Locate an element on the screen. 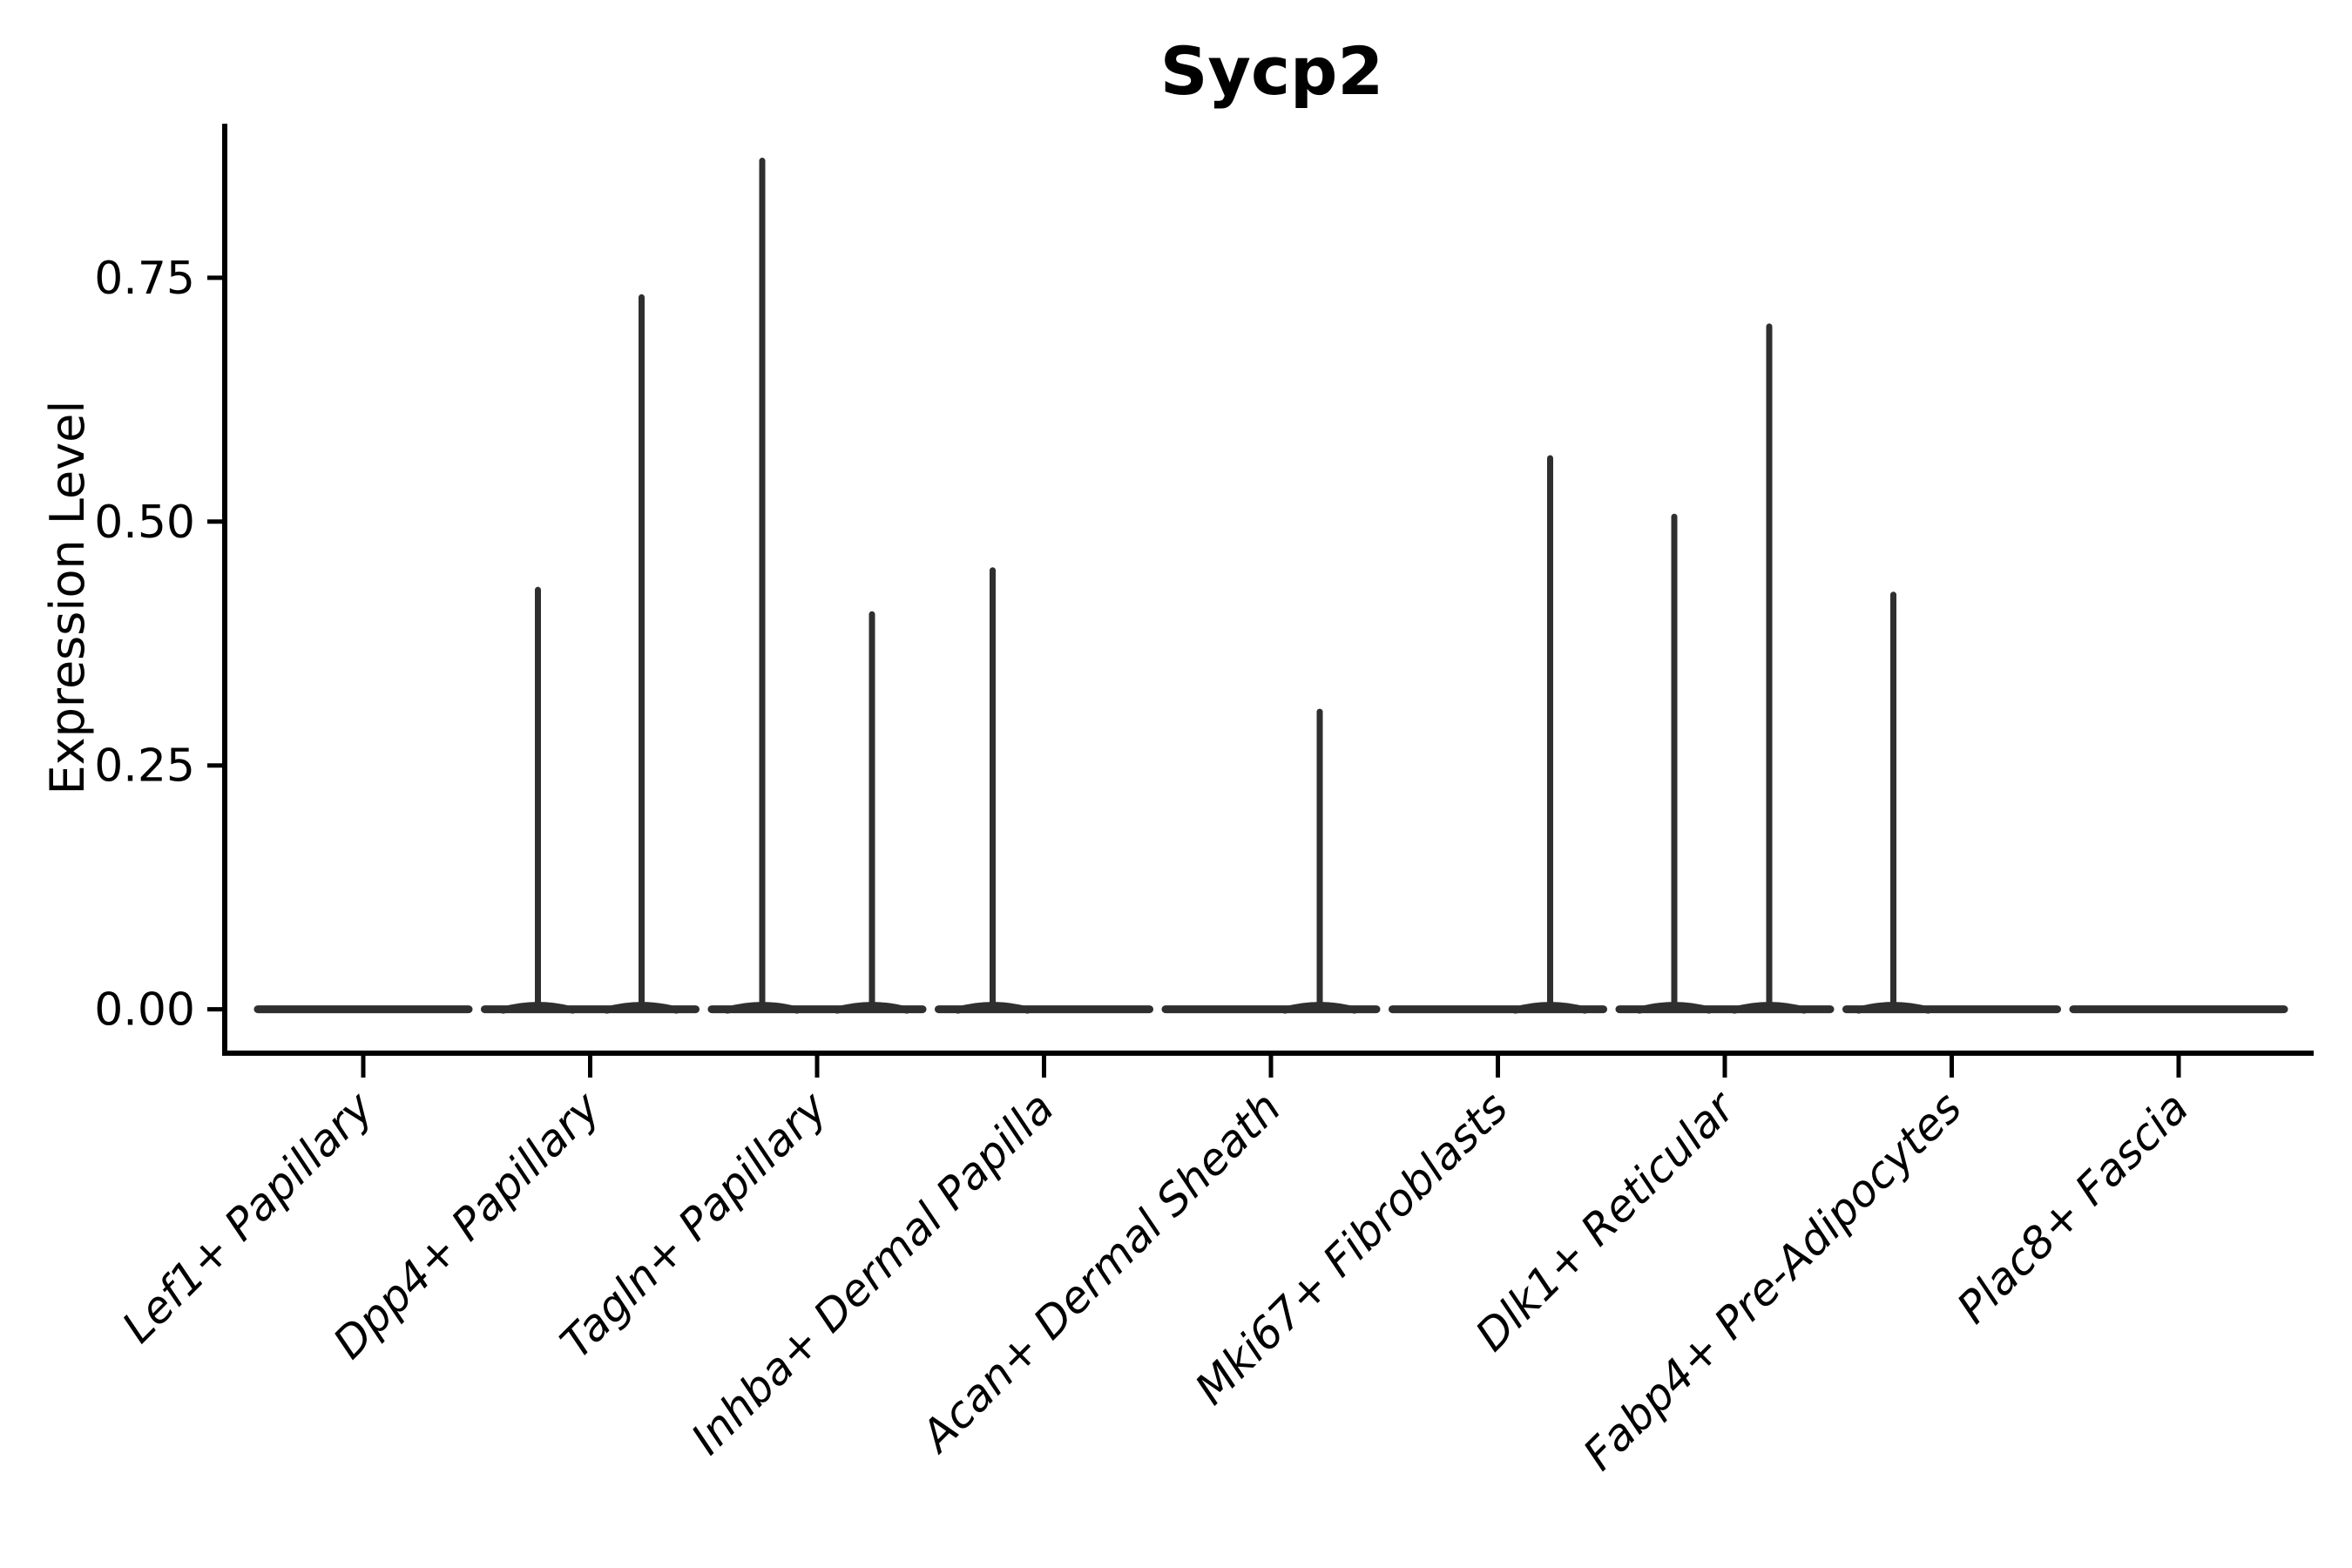 This screenshot has height=1568, width=2352. x-tick-label: Lef1+ Papillary is located at coordinates (247, 1216).